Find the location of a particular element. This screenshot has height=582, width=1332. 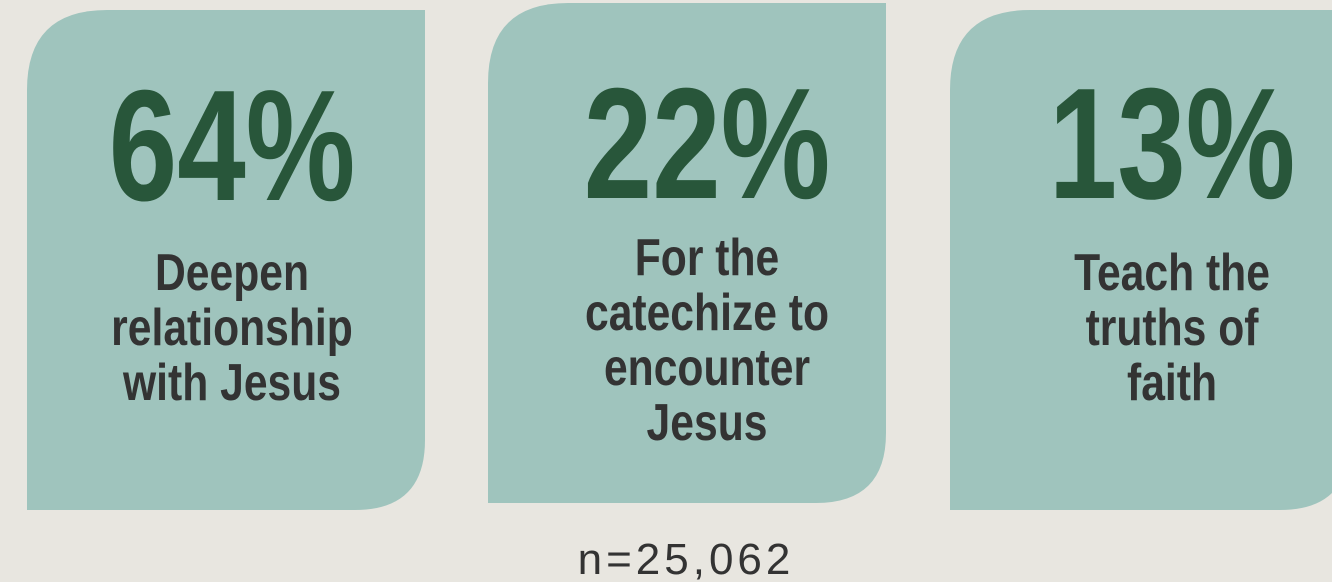

stat-value: 13% is located at coordinates (1172, 144).